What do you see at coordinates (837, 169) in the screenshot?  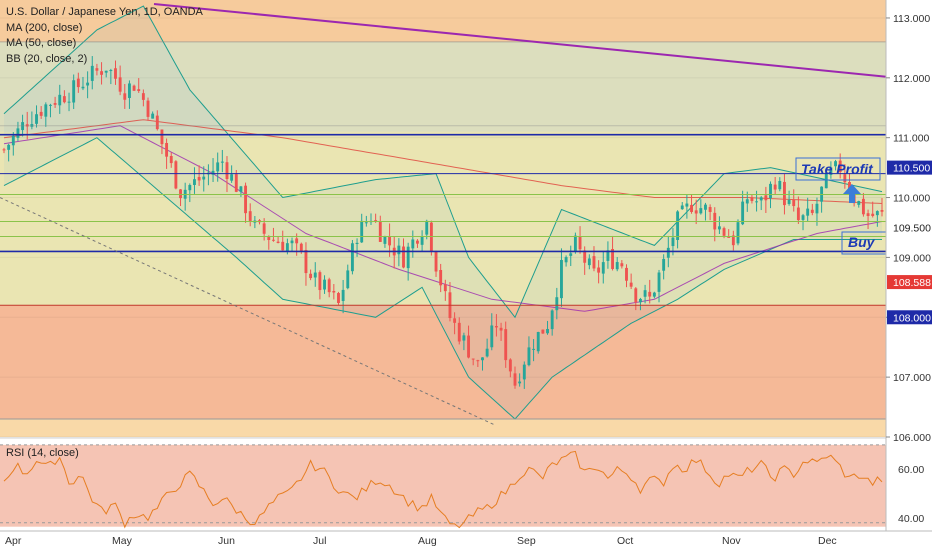 I see `take-profit-label: Take Profit` at bounding box center [837, 169].